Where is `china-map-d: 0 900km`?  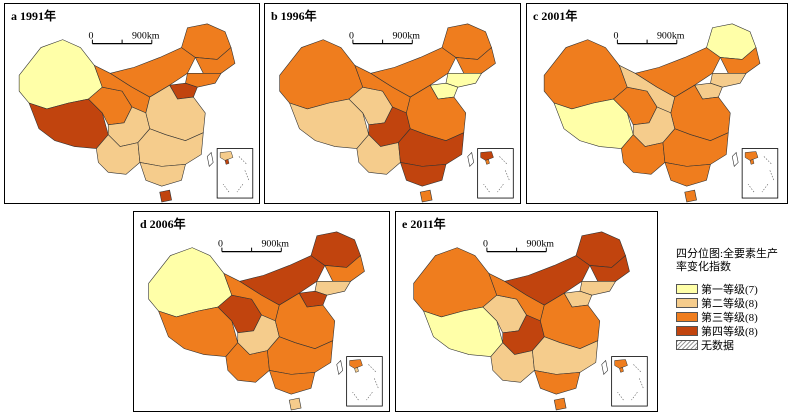
china-map-d: 0 900km is located at coordinates (265, 321).